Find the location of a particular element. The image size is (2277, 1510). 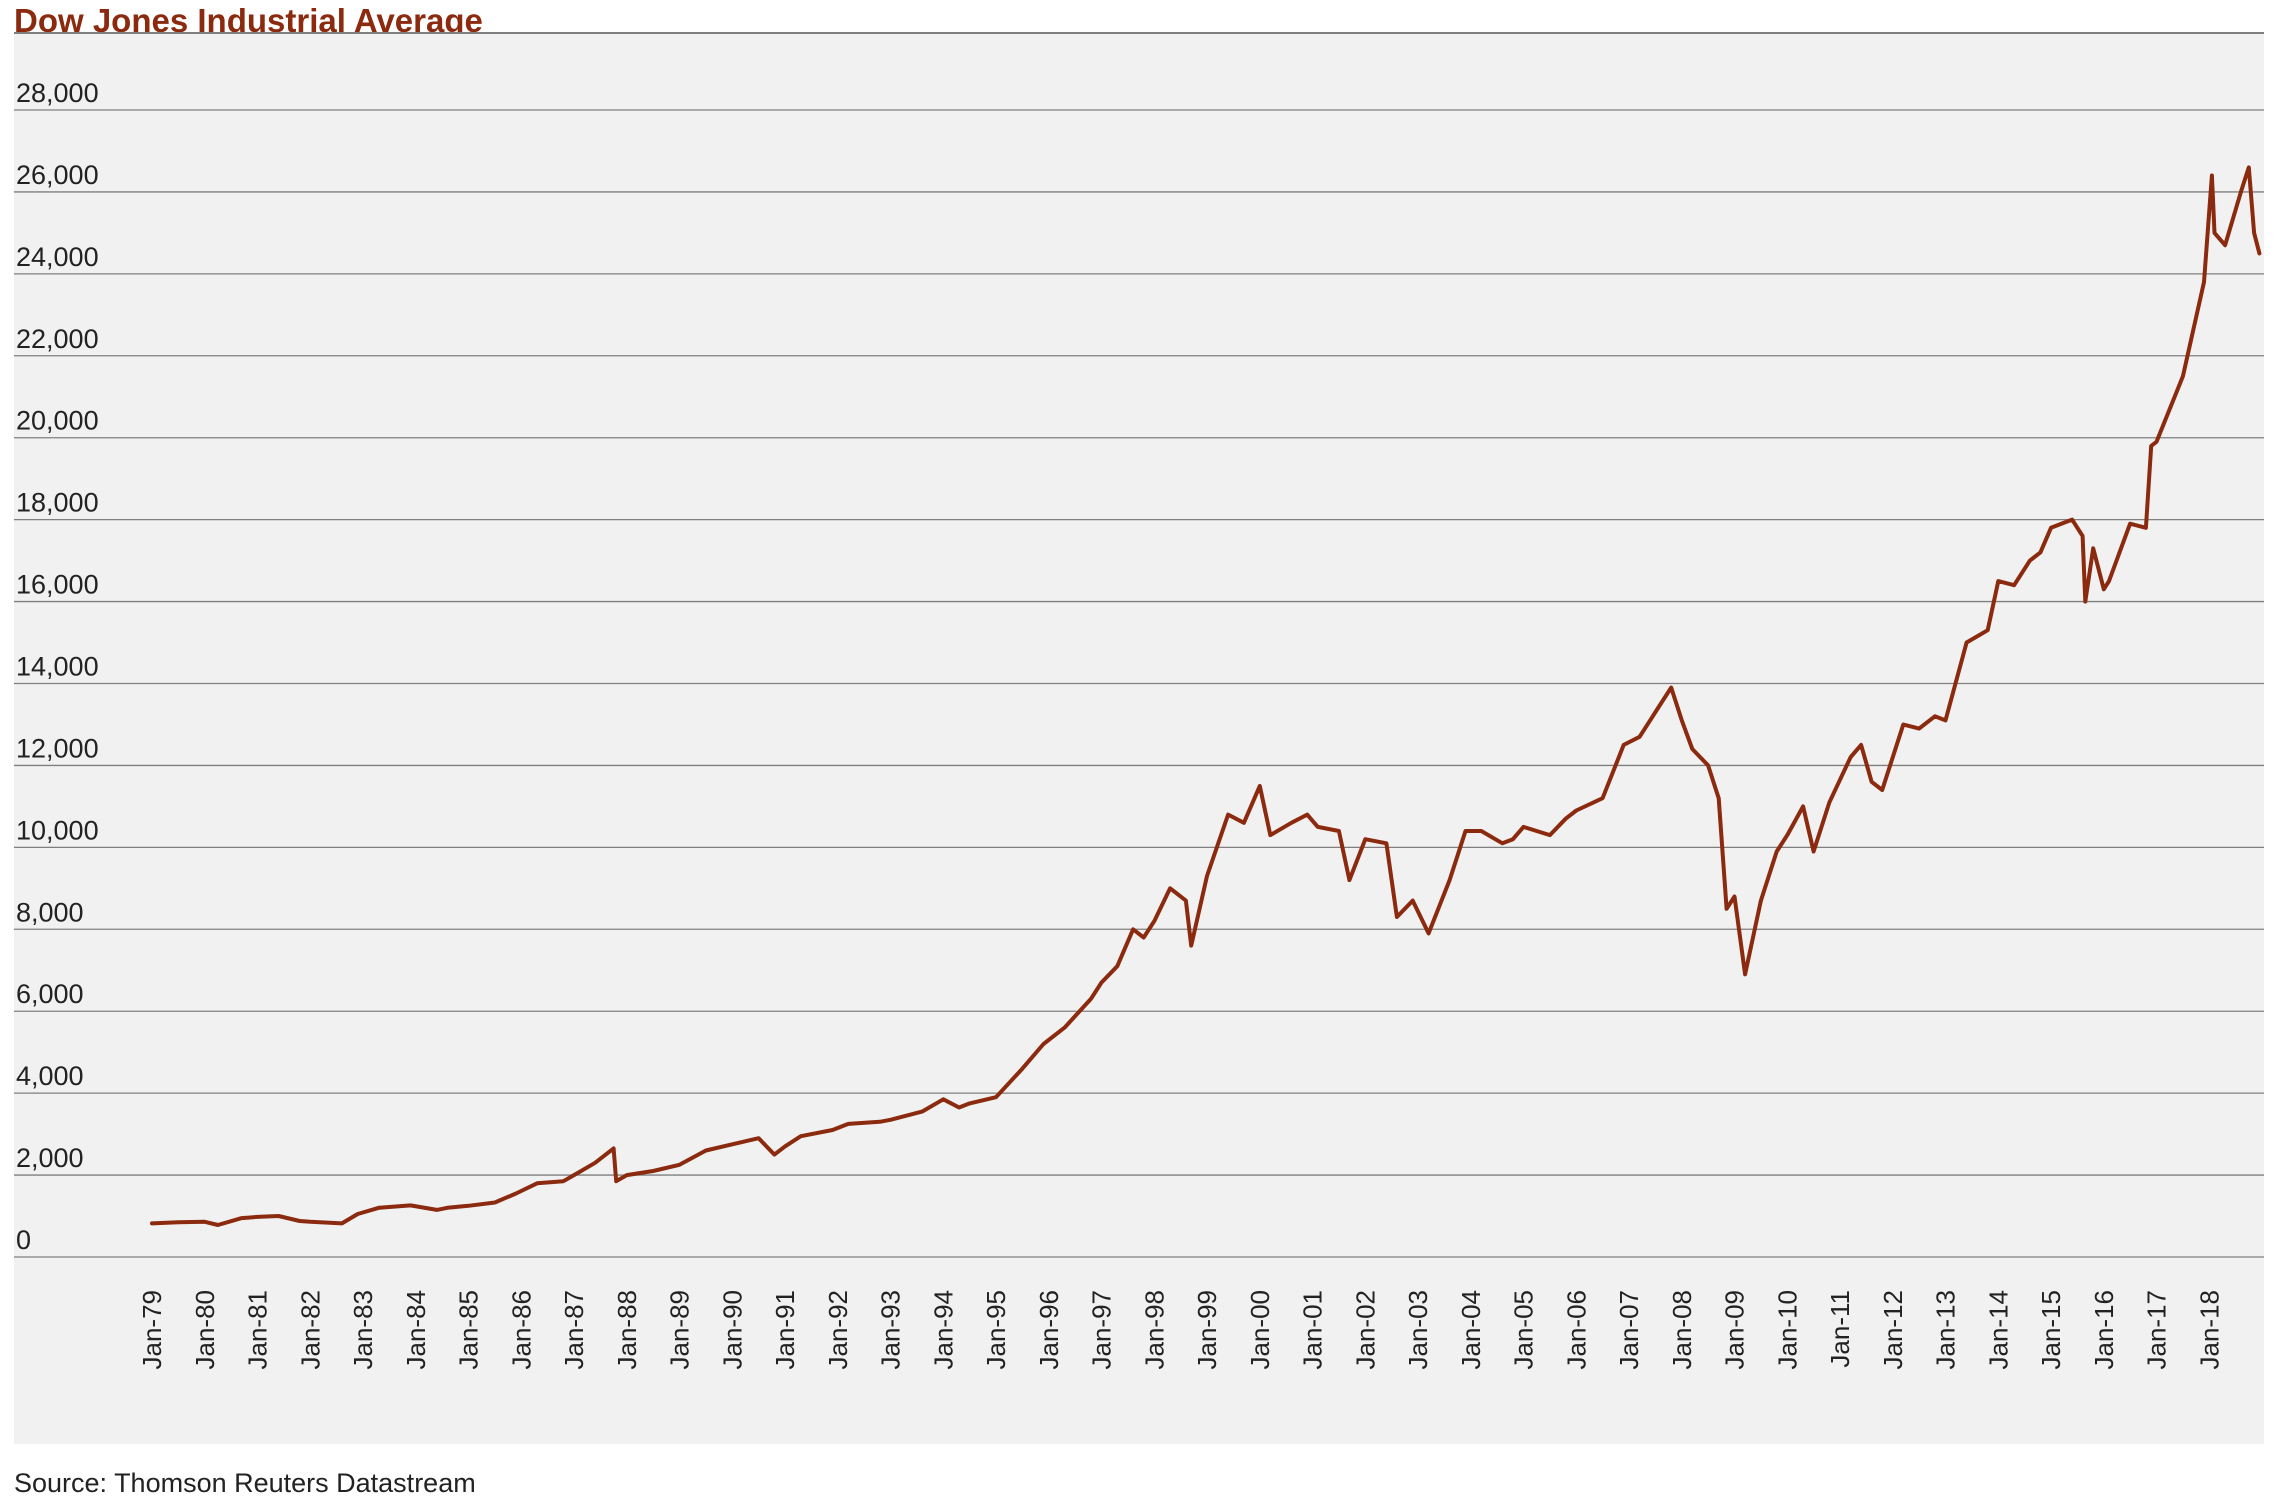

x-tick-label: Jan-03 is located at coordinates (1418, 1330).